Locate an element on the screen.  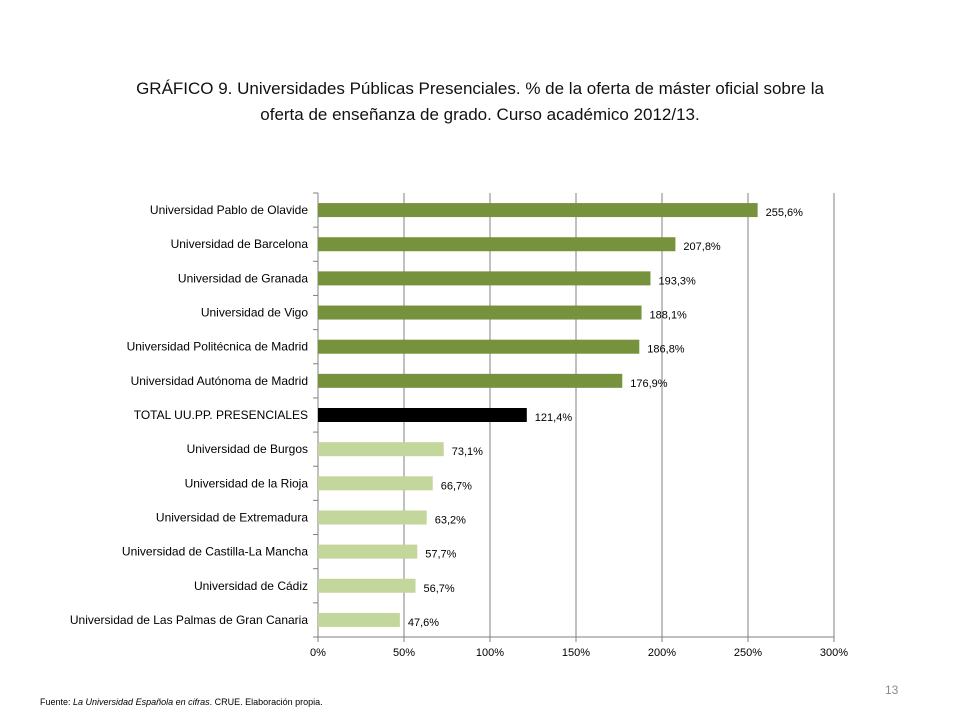
category-label: Universidad de Vigo is located at coordinates (255, 313).